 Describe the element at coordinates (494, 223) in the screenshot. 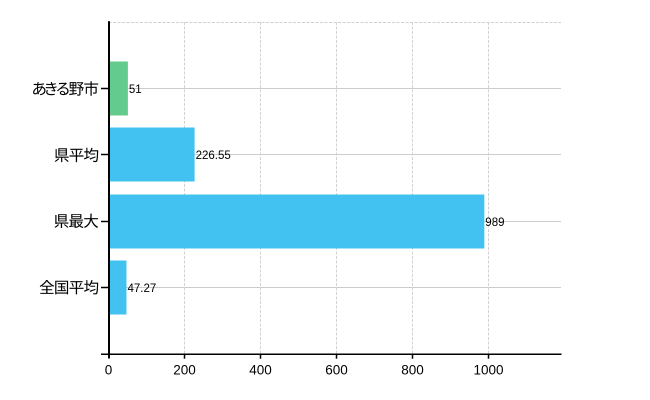

I see `svg-text: 989` at that location.